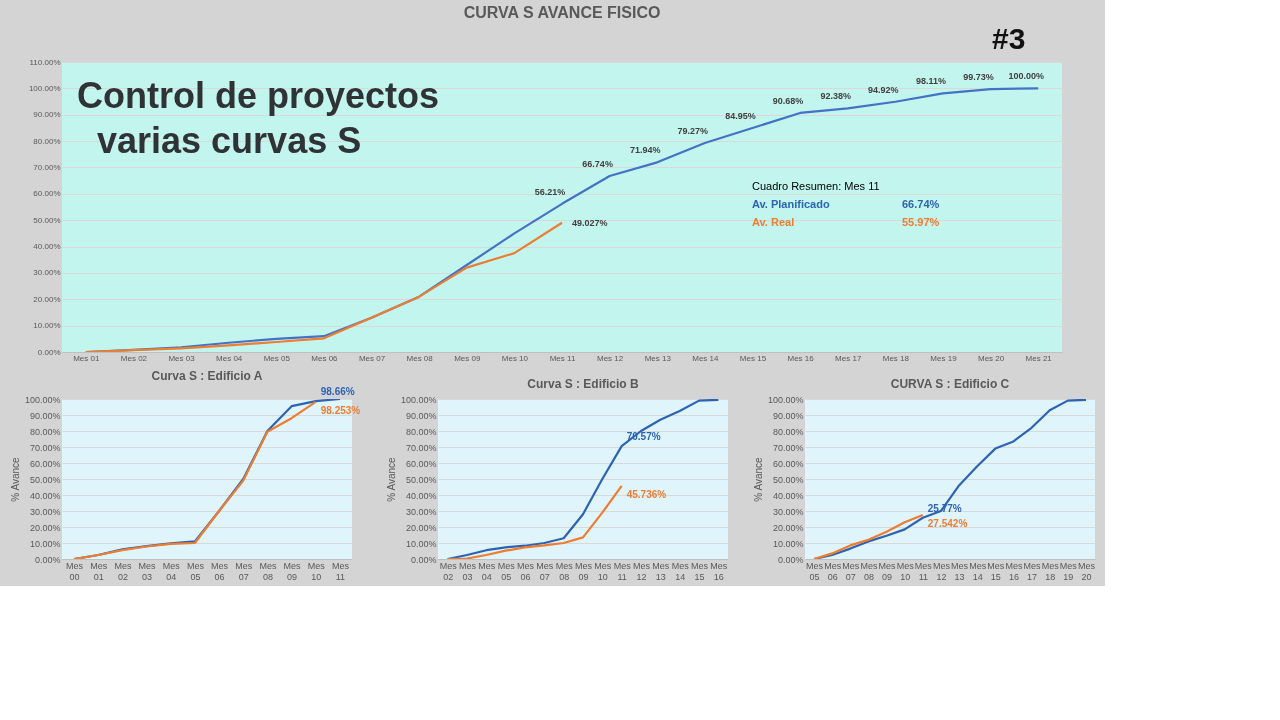 Image resolution: width=1280 pixels, height=720 pixels. I want to click on annotation: Av. Real, so click(773, 222).